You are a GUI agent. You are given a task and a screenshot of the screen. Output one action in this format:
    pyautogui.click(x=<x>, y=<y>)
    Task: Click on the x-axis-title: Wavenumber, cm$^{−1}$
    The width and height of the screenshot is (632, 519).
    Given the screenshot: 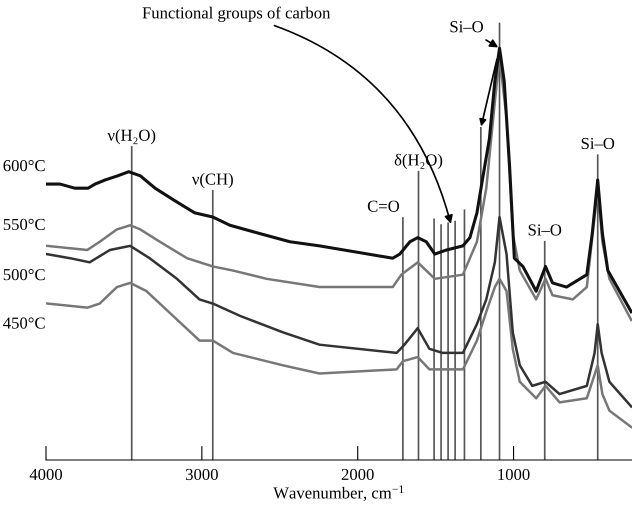 What is the action you would take?
    pyautogui.click(x=338, y=493)
    